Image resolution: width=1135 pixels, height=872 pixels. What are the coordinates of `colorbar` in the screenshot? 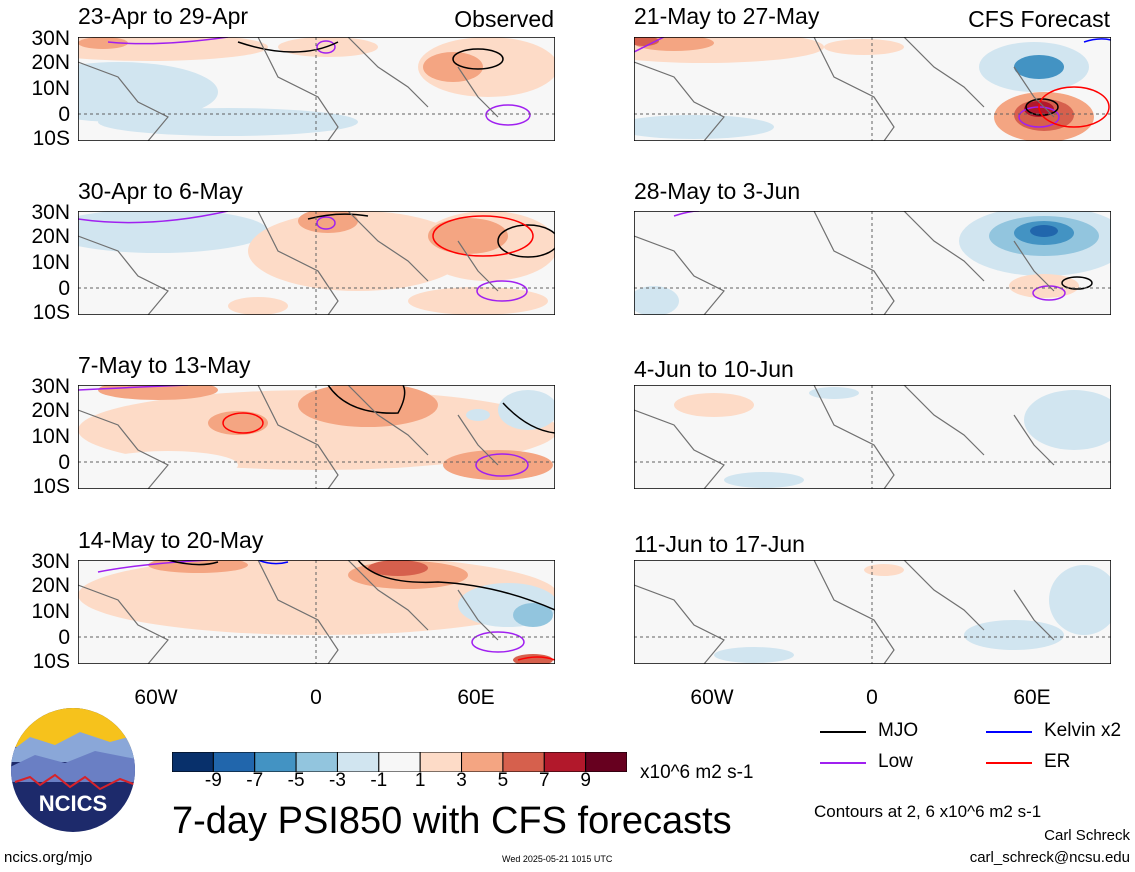 It's located at (399, 762).